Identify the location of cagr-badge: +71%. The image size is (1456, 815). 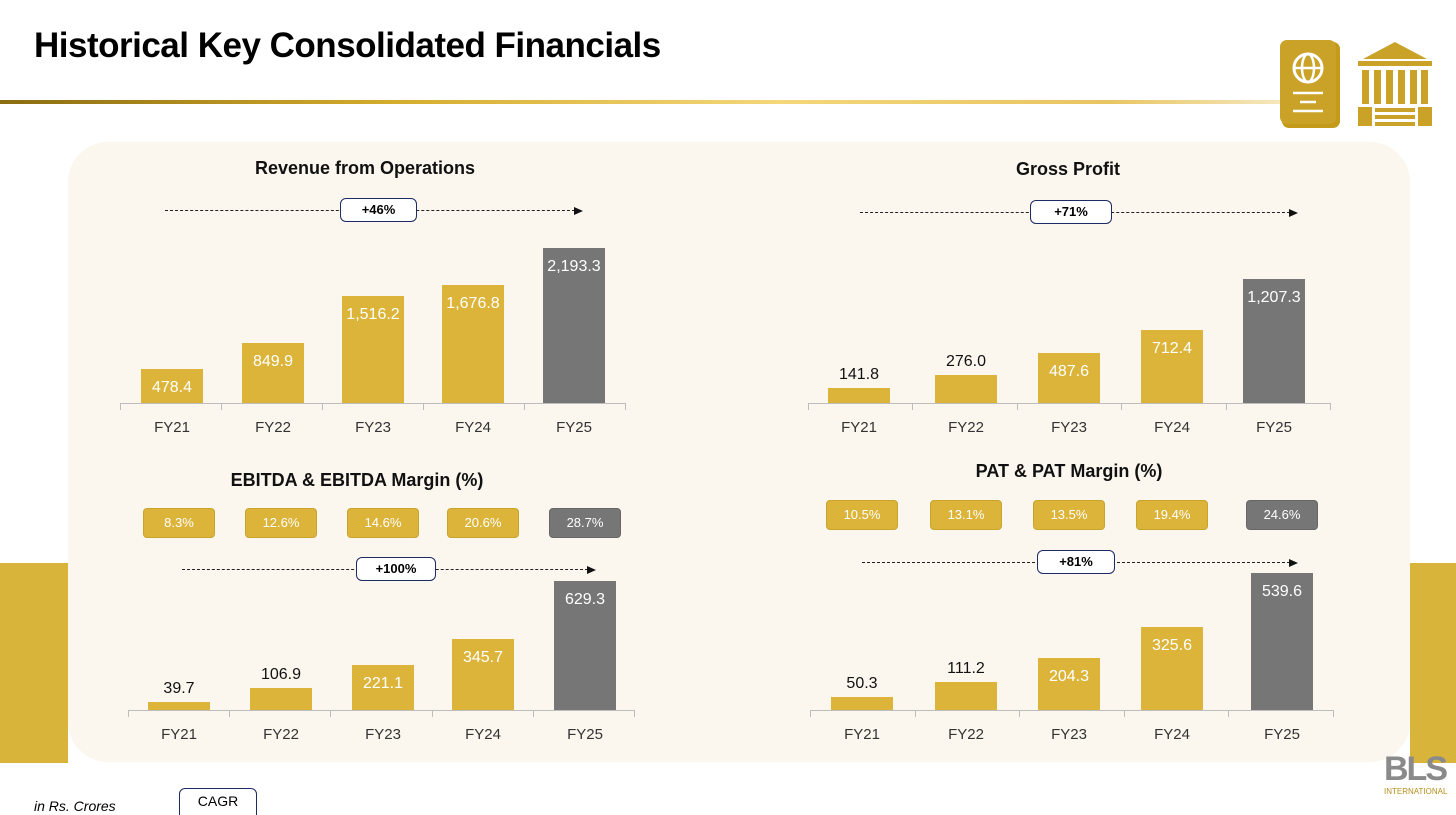
(1071, 212).